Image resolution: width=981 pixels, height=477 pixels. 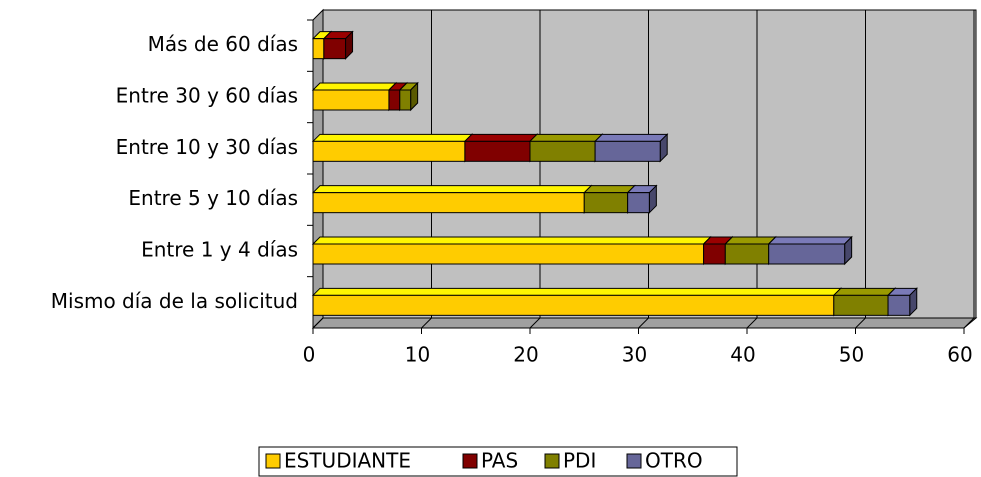 What do you see at coordinates (309, 355) in the screenshot?
I see `x-tick-label: 0` at bounding box center [309, 355].